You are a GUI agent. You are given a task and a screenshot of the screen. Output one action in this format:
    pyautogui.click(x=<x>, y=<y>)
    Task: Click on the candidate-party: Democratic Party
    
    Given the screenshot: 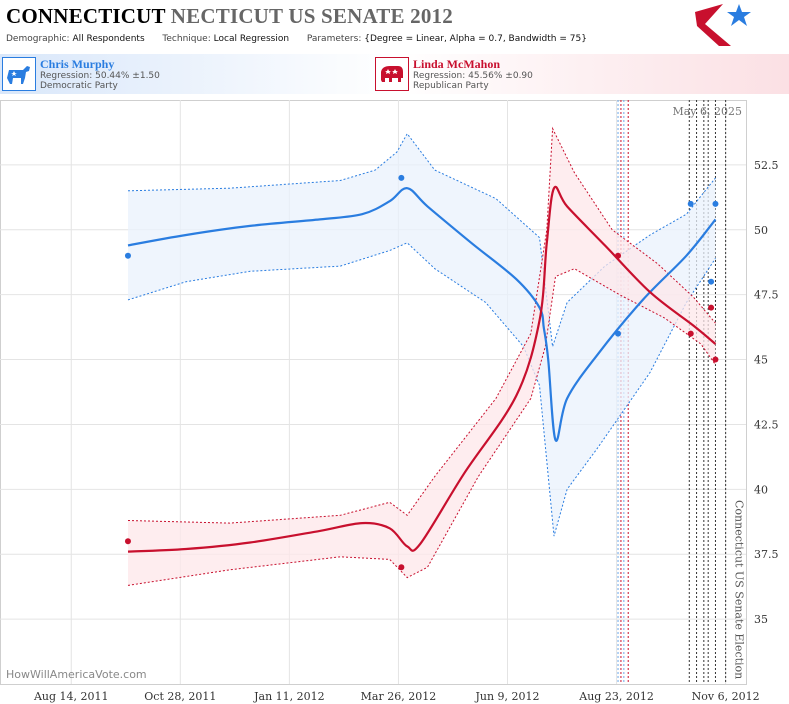 What is the action you would take?
    pyautogui.click(x=79, y=86)
    